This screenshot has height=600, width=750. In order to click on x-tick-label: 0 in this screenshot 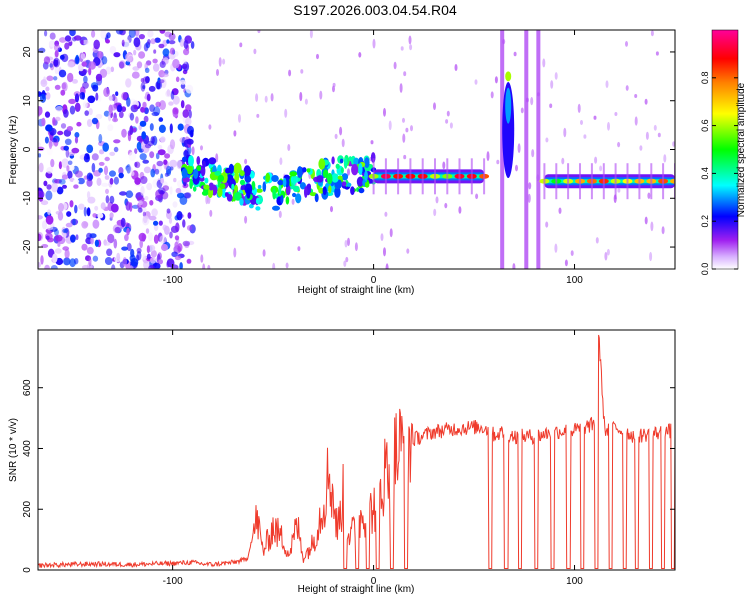, I will do `click(374, 280)`.